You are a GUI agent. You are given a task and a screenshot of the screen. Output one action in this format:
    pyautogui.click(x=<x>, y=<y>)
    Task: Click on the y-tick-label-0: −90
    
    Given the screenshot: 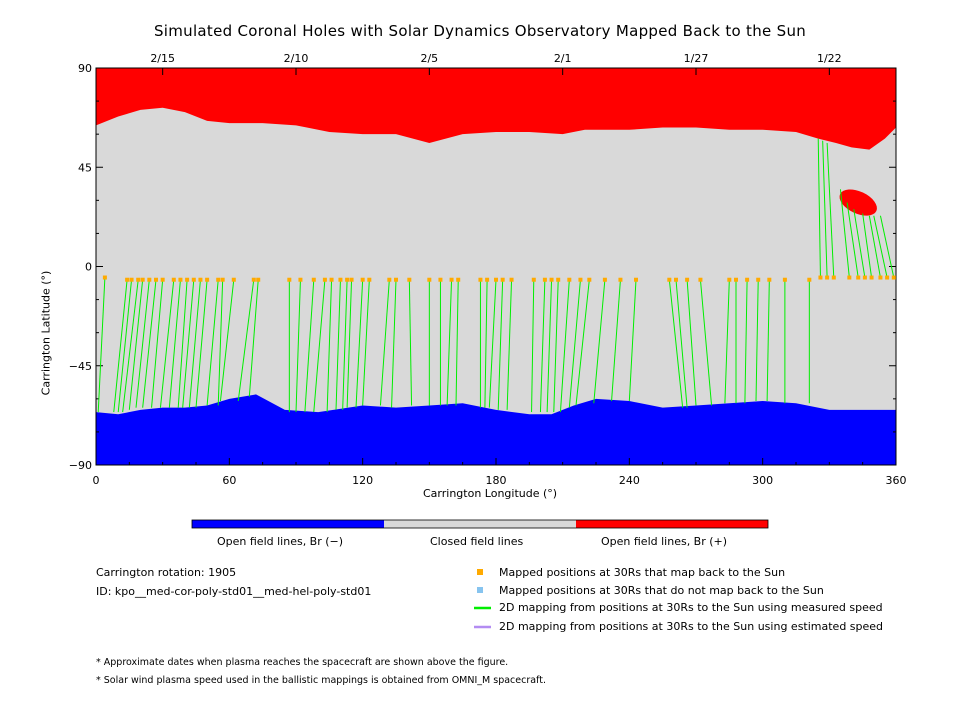 What is the action you would take?
    pyautogui.click(x=80, y=465)
    